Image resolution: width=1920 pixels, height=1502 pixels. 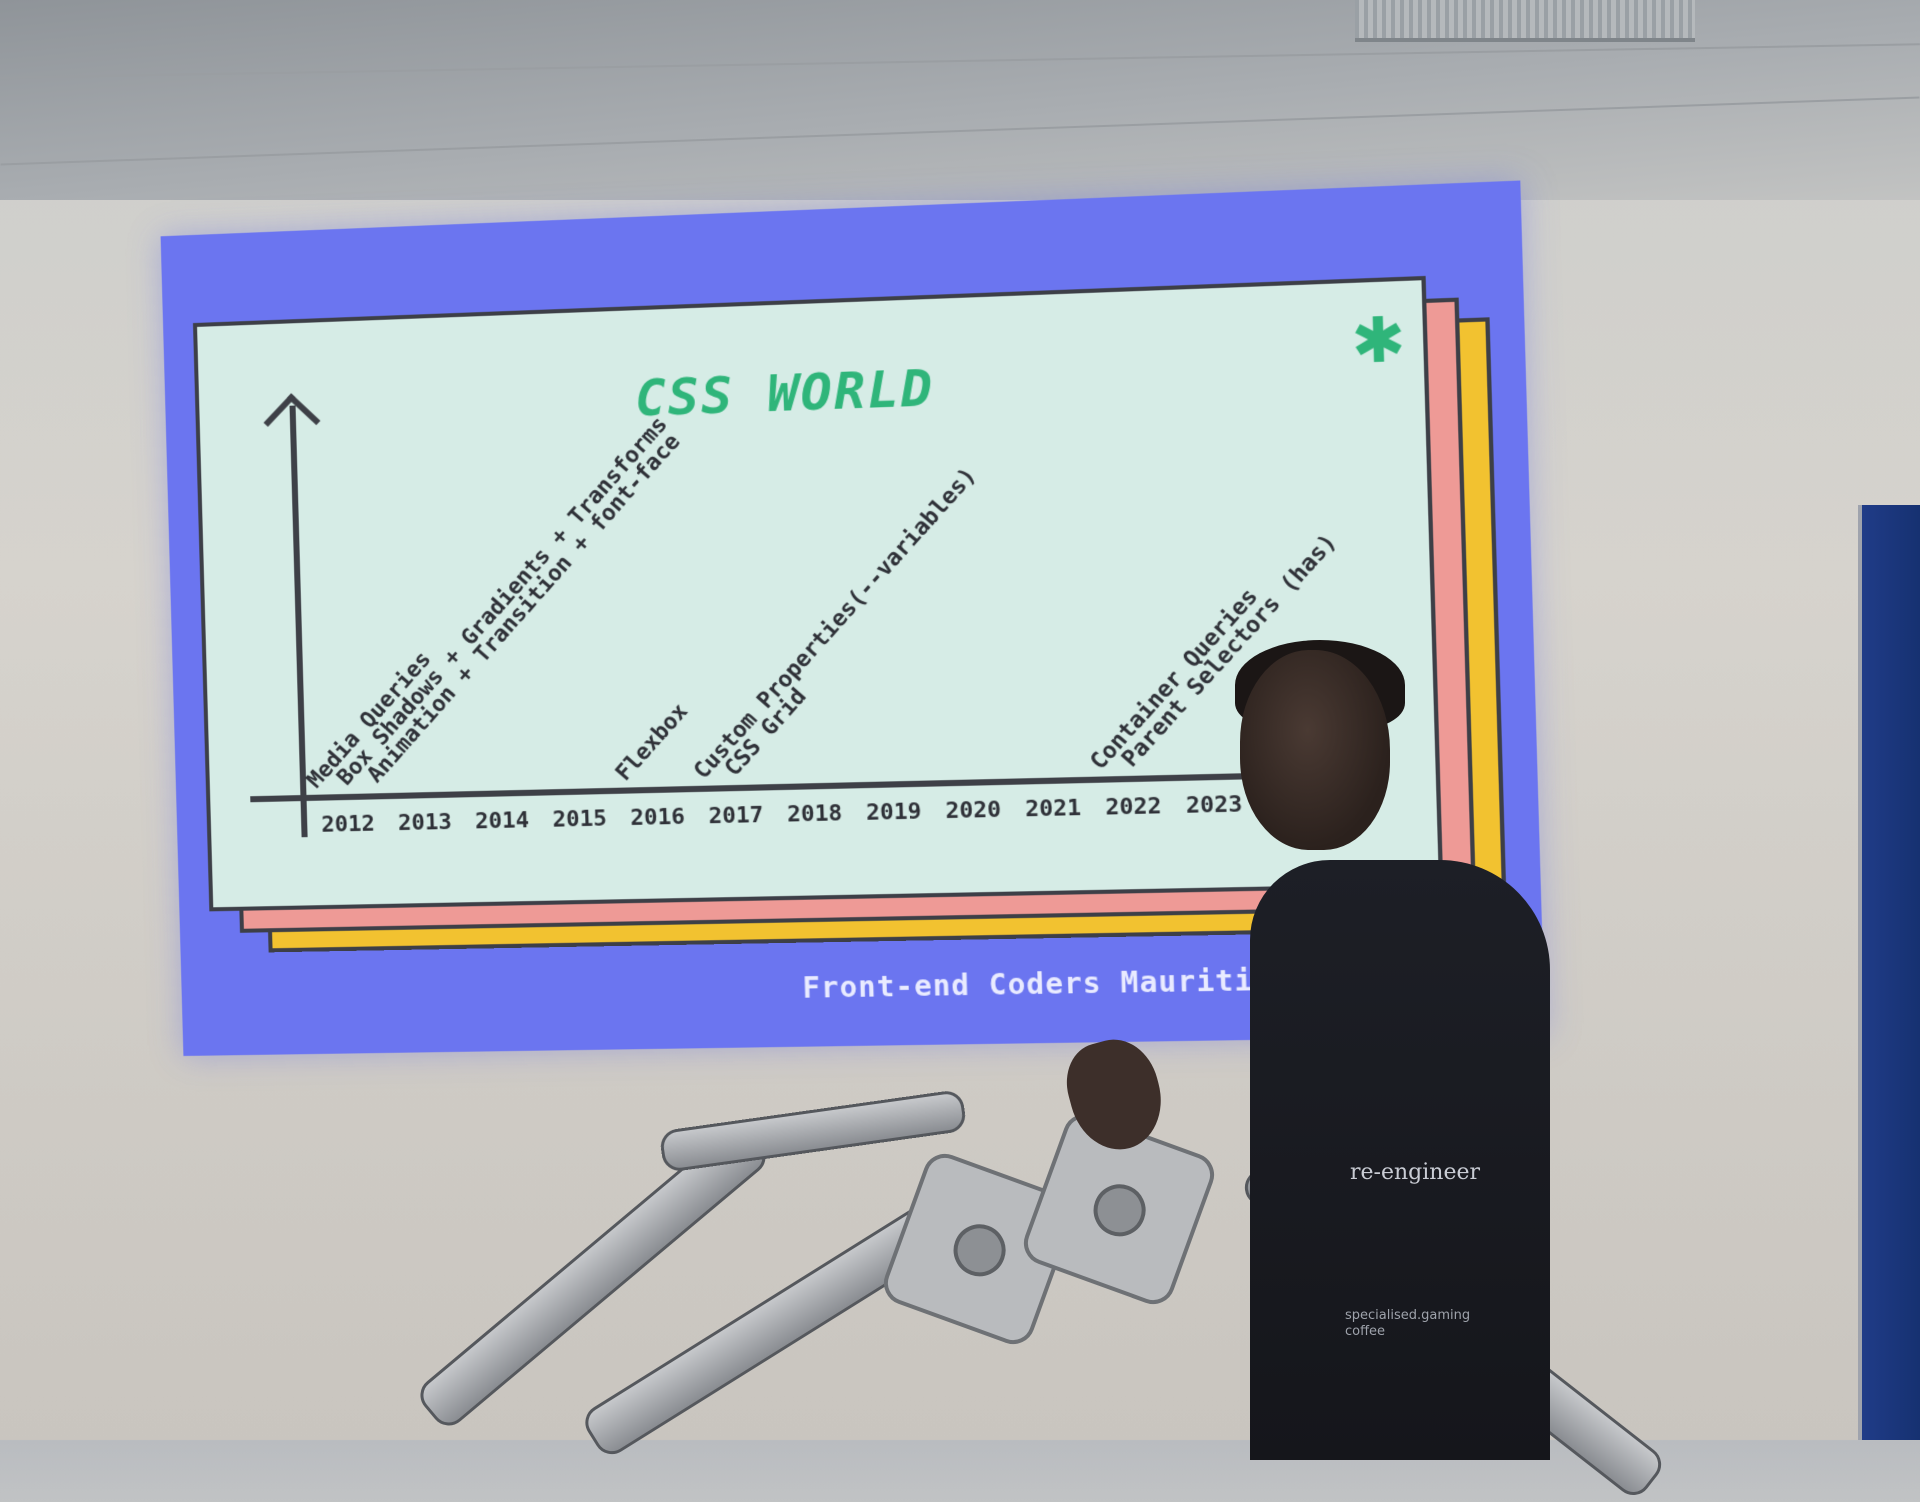 I want to click on year-label: 2022, so click(x=1133, y=807).